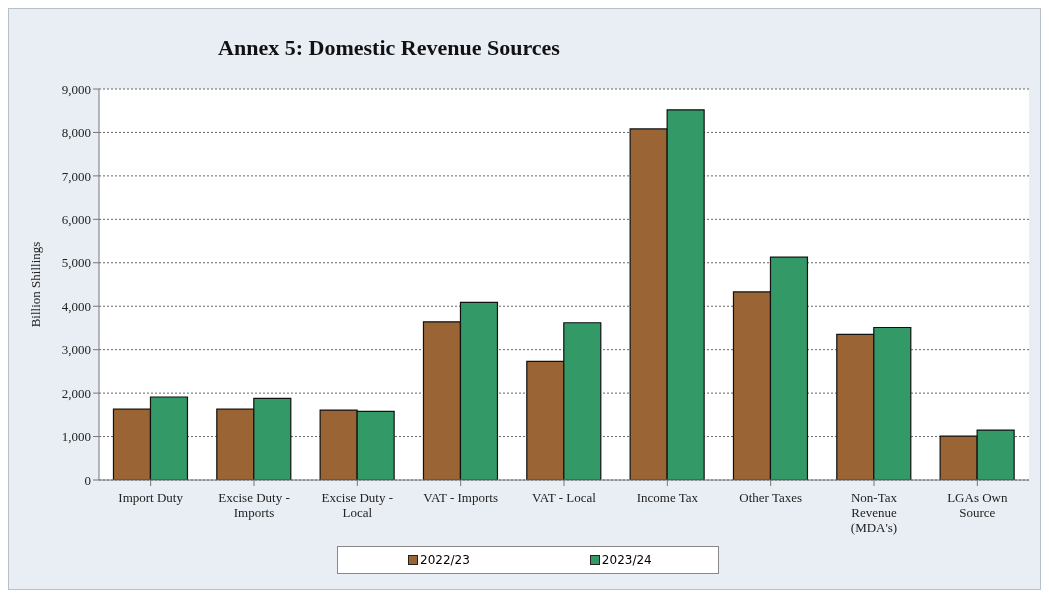 The image size is (1049, 598). Describe the element at coordinates (76, 306) in the screenshot. I see `y-tick-label: 4,000` at that location.